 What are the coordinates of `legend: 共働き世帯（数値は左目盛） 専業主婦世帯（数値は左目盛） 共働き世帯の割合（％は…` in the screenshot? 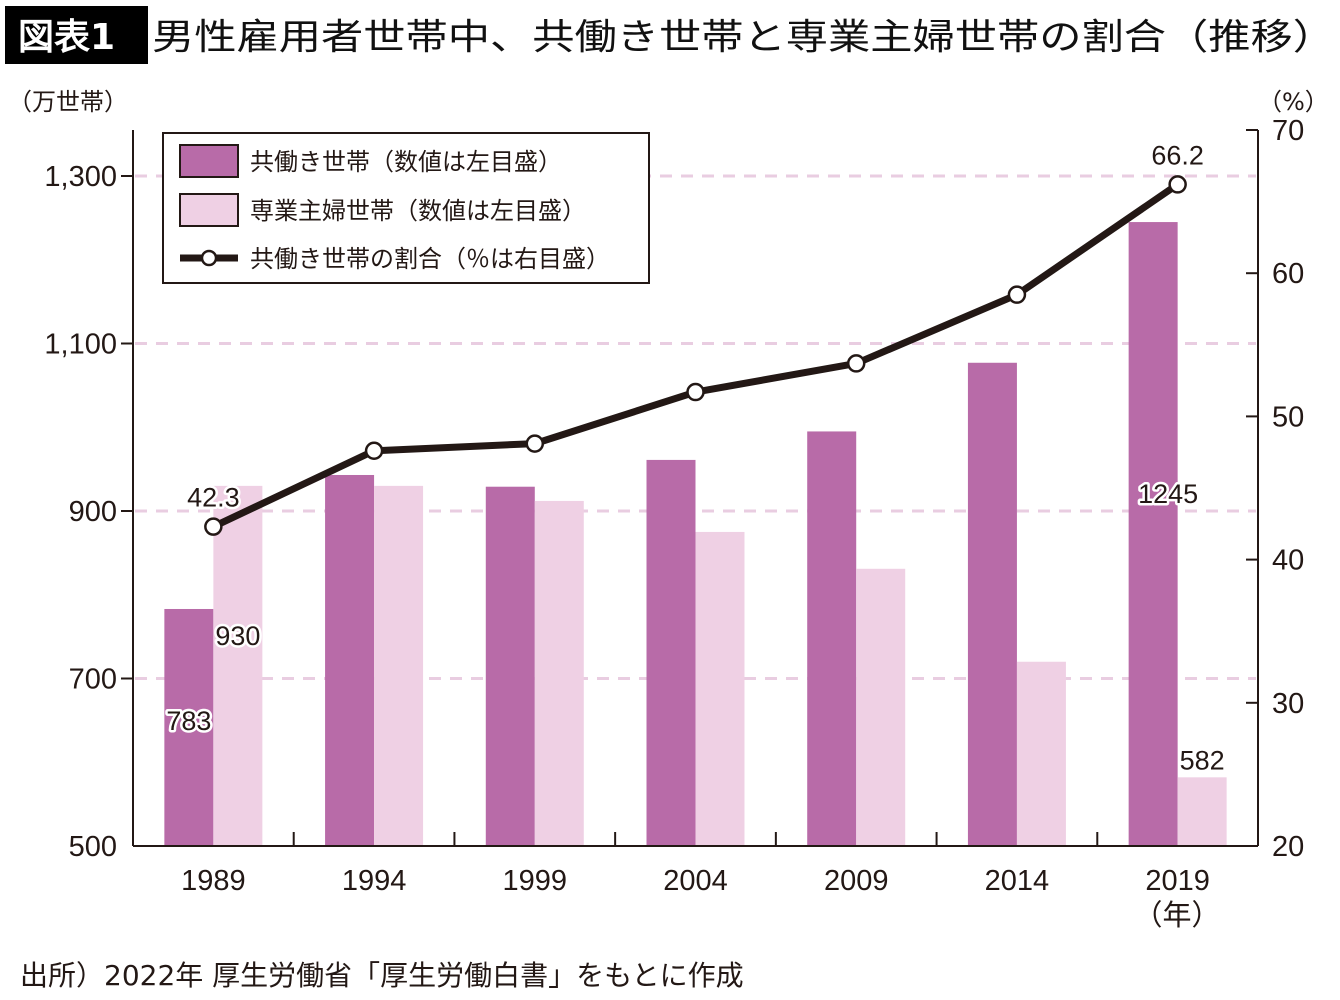 It's located at (406, 208).